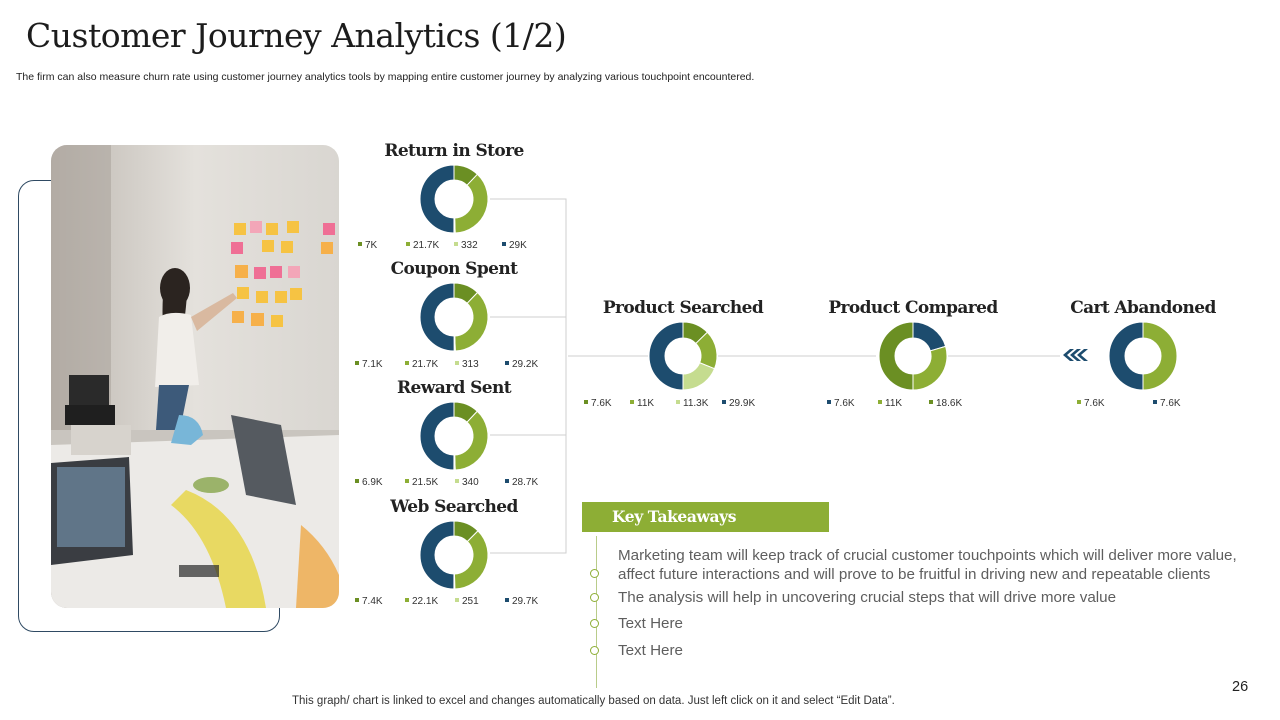  What do you see at coordinates (372, 364) in the screenshot?
I see `legend-label: 7.1K` at bounding box center [372, 364].